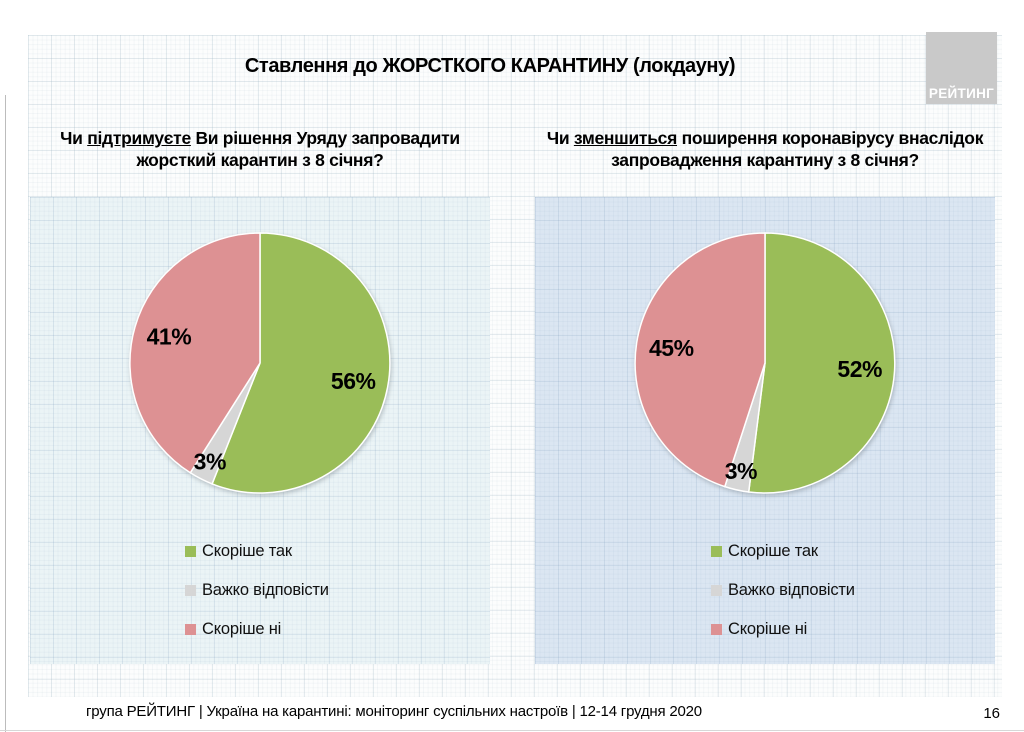 The image size is (1024, 732). What do you see at coordinates (671, 348) in the screenshot?
I see `pie-value-label: 45%` at bounding box center [671, 348].